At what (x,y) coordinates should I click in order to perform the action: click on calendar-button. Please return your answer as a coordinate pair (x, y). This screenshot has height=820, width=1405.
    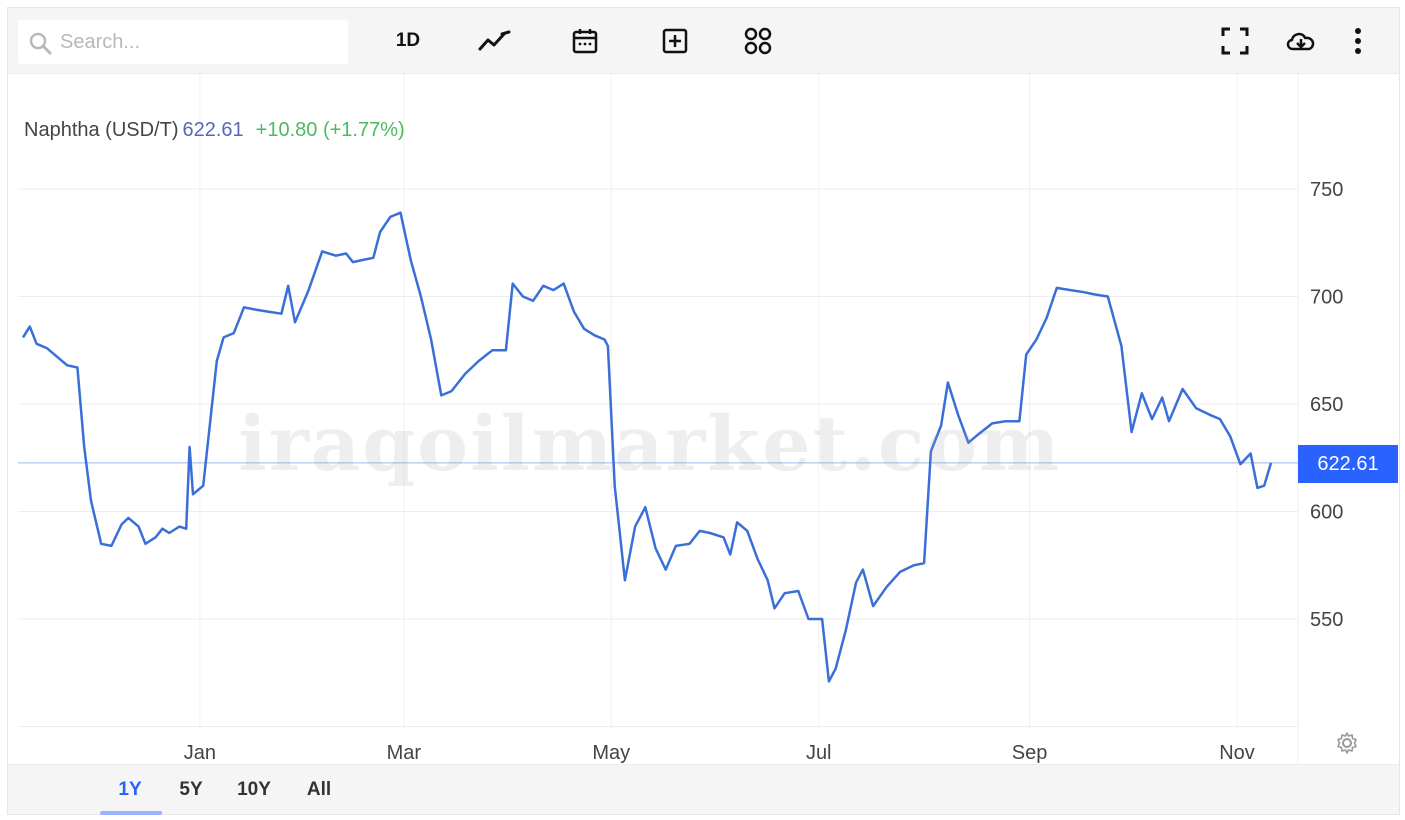
    Looking at the image, I should click on (585, 41).